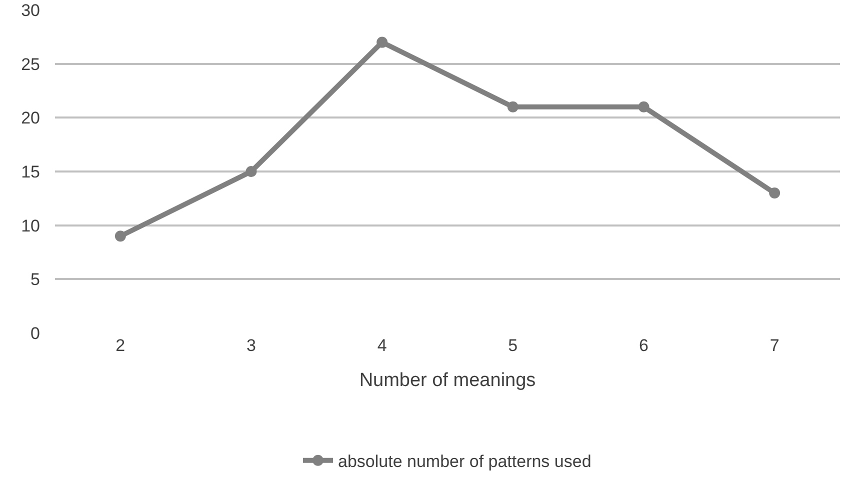  I want to click on y-tick-label: 10, so click(30, 226).